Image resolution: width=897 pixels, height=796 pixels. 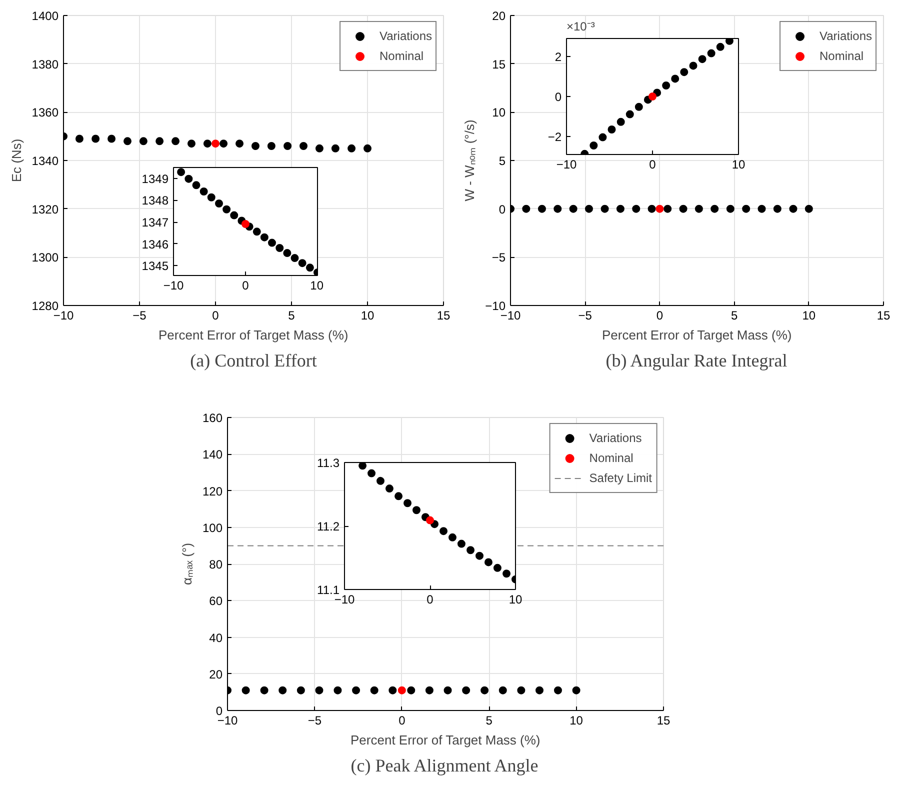 What do you see at coordinates (499, 64) in the screenshot?
I see `y-tick-label: 15` at bounding box center [499, 64].